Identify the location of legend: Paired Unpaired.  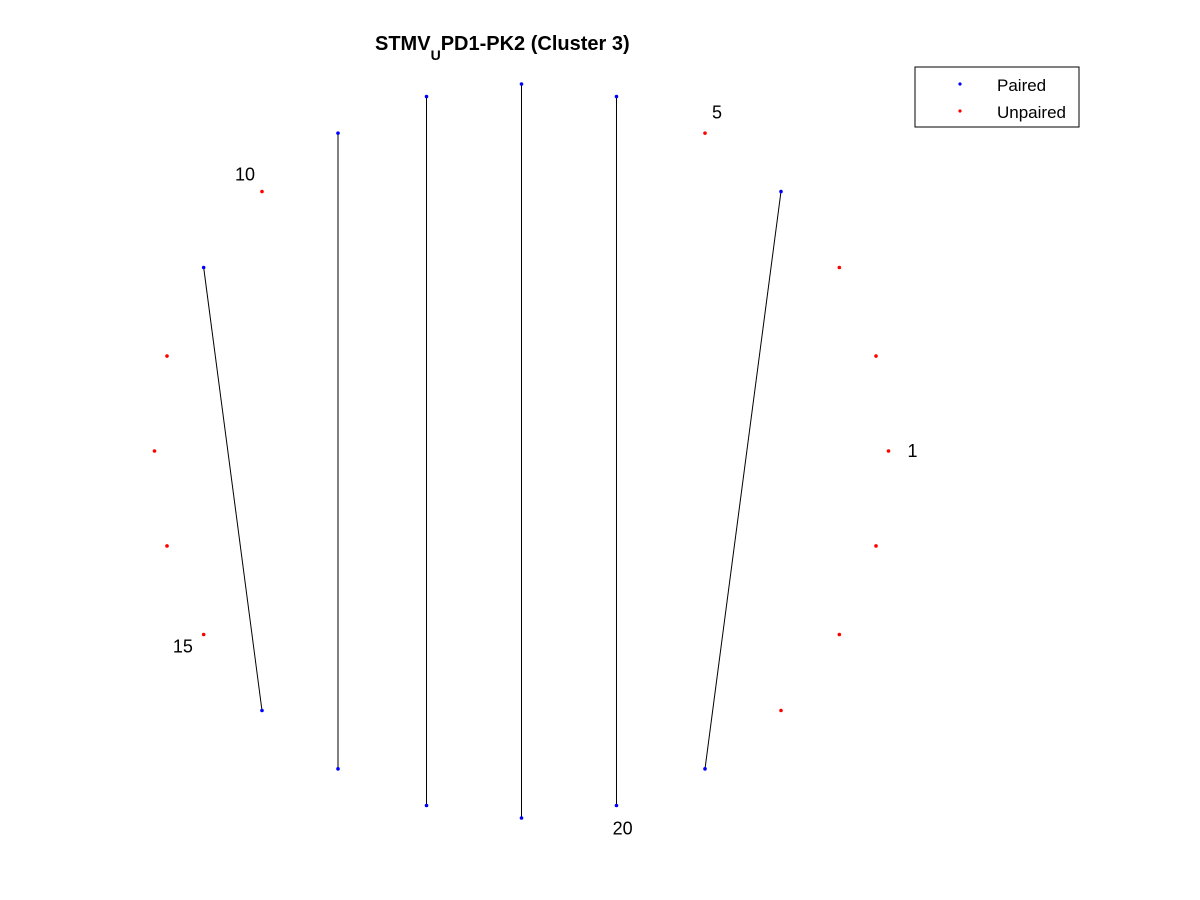
(997, 97).